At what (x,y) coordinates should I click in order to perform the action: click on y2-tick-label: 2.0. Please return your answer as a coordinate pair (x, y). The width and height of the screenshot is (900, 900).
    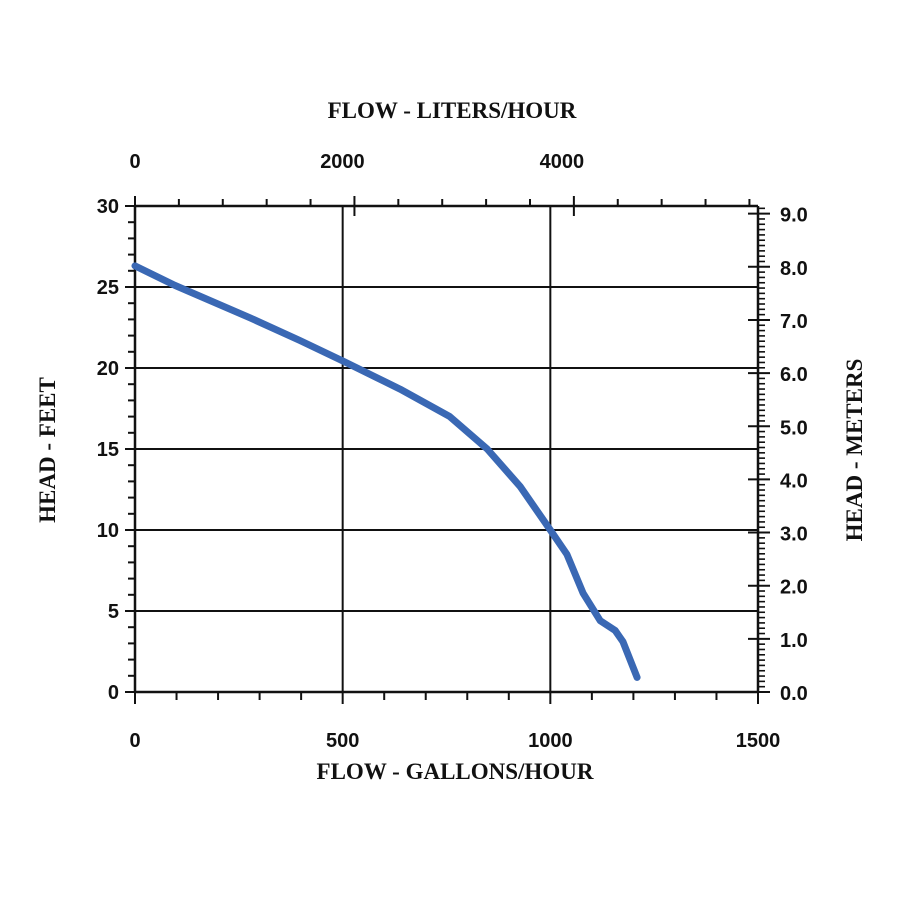
    Looking at the image, I should click on (794, 588).